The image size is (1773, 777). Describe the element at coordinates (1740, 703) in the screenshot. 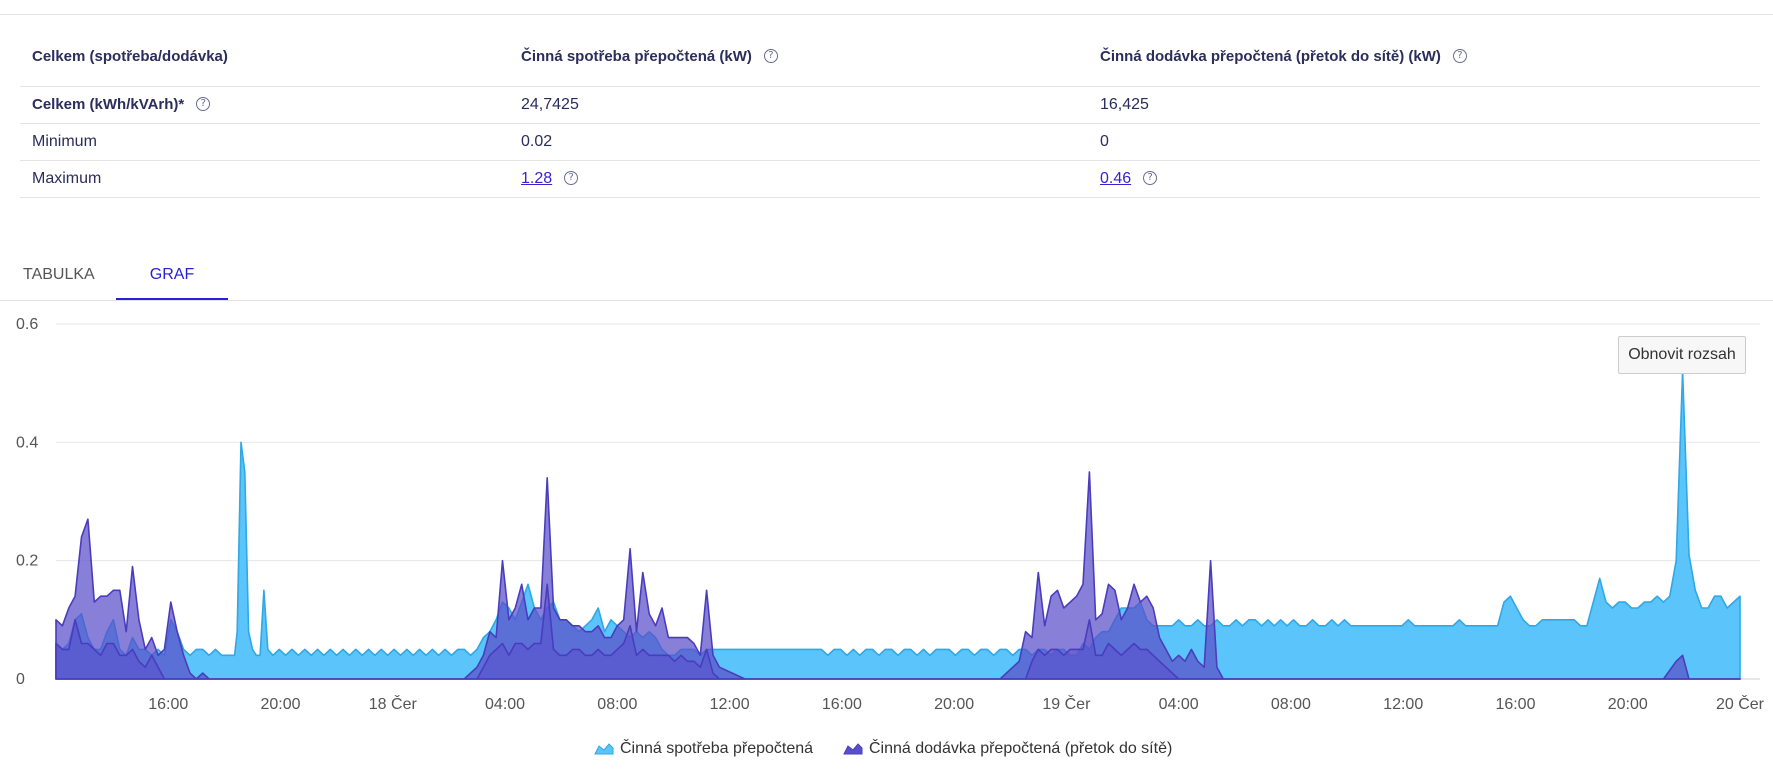

I see `x-tick-label: 20 Čer` at that location.